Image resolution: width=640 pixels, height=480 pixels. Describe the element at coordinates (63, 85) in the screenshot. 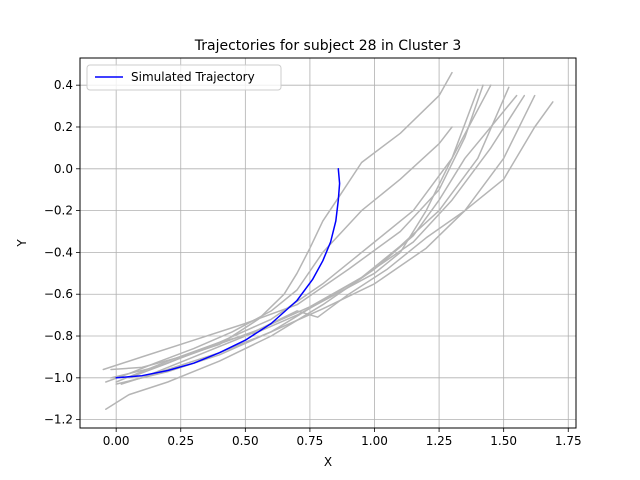

I see `y-tick-label: 0.4` at that location.